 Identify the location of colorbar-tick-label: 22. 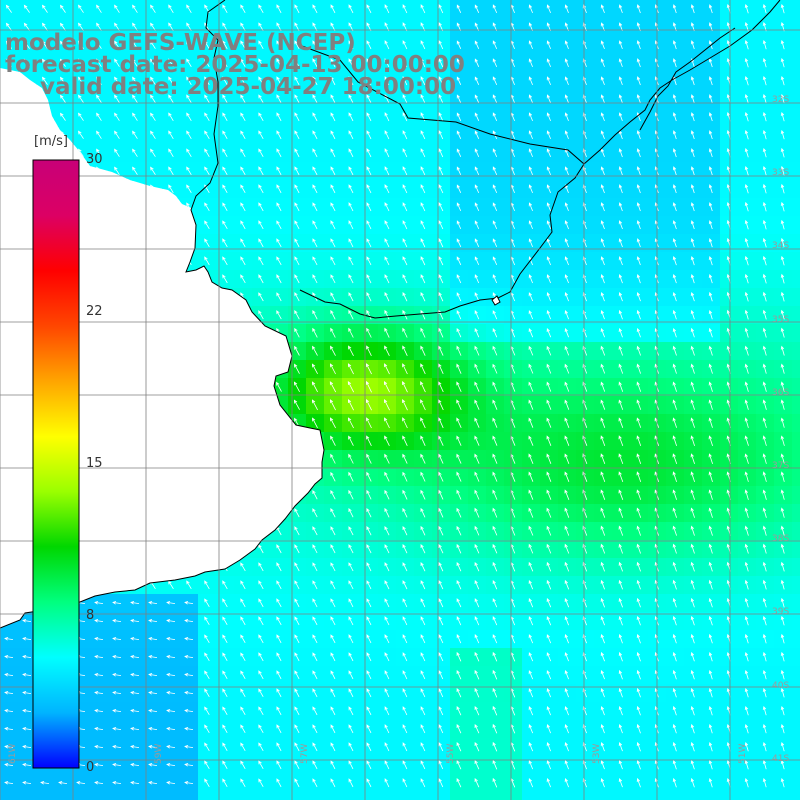
(94, 311).